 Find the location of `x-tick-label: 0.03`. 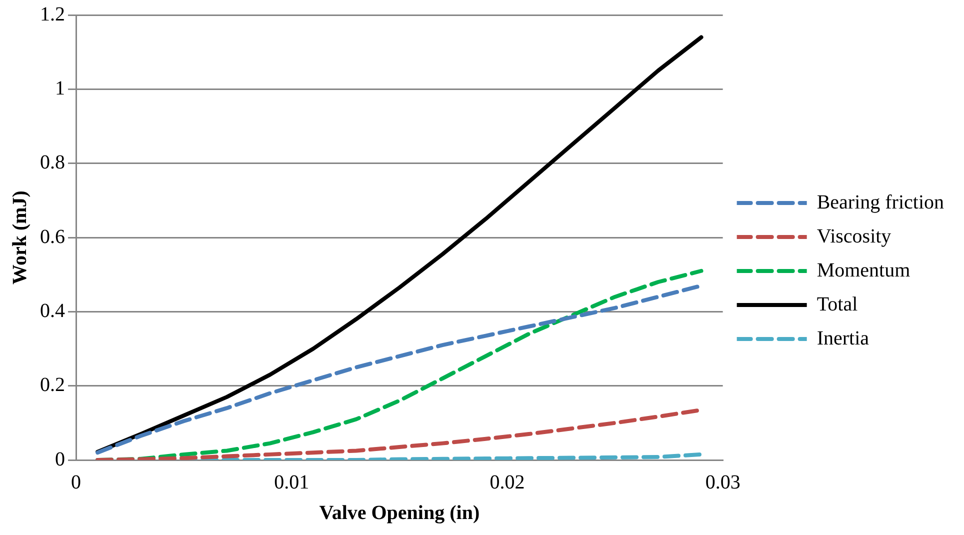

x-tick-label: 0.03 is located at coordinates (722, 482).